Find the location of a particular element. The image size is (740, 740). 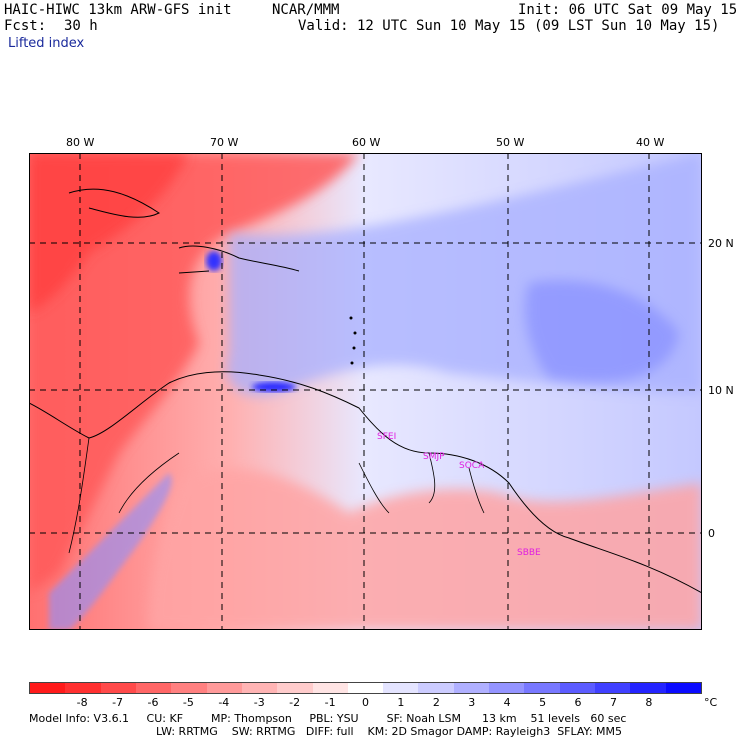

station-smjp: SMJP is located at coordinates (434, 457).